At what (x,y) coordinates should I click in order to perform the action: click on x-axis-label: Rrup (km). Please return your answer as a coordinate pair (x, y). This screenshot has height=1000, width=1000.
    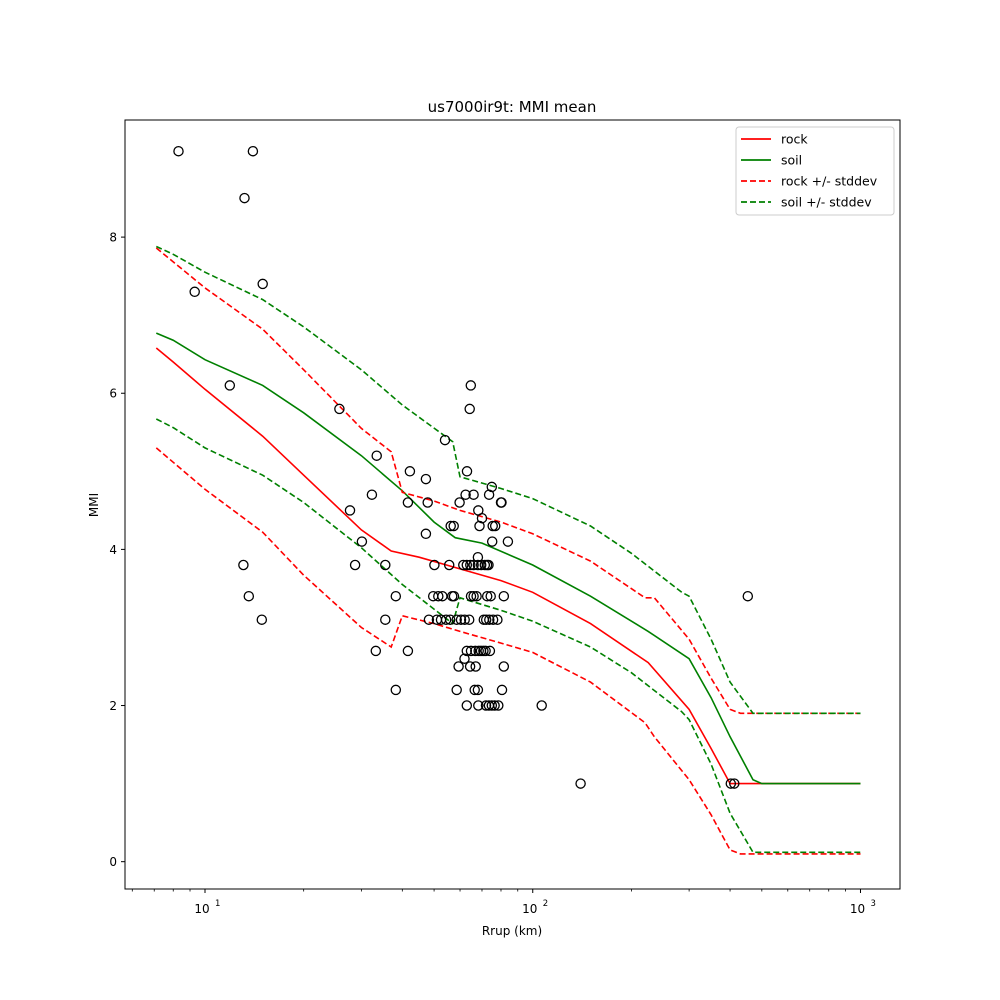
    Looking at the image, I should click on (512, 931).